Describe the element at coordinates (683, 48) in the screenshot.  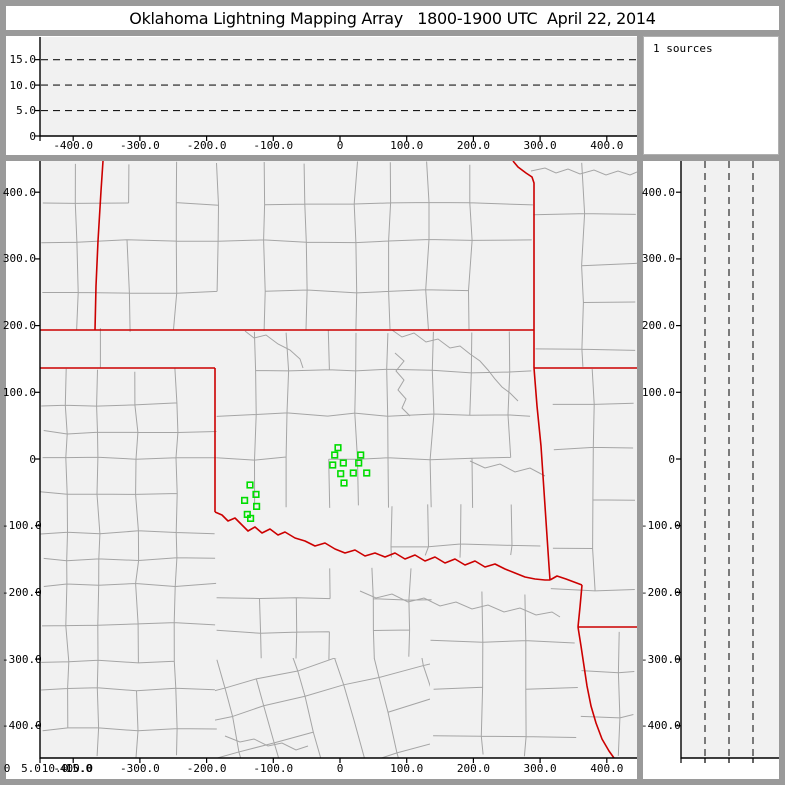
I see `sources-count-label: 1 sources` at that location.